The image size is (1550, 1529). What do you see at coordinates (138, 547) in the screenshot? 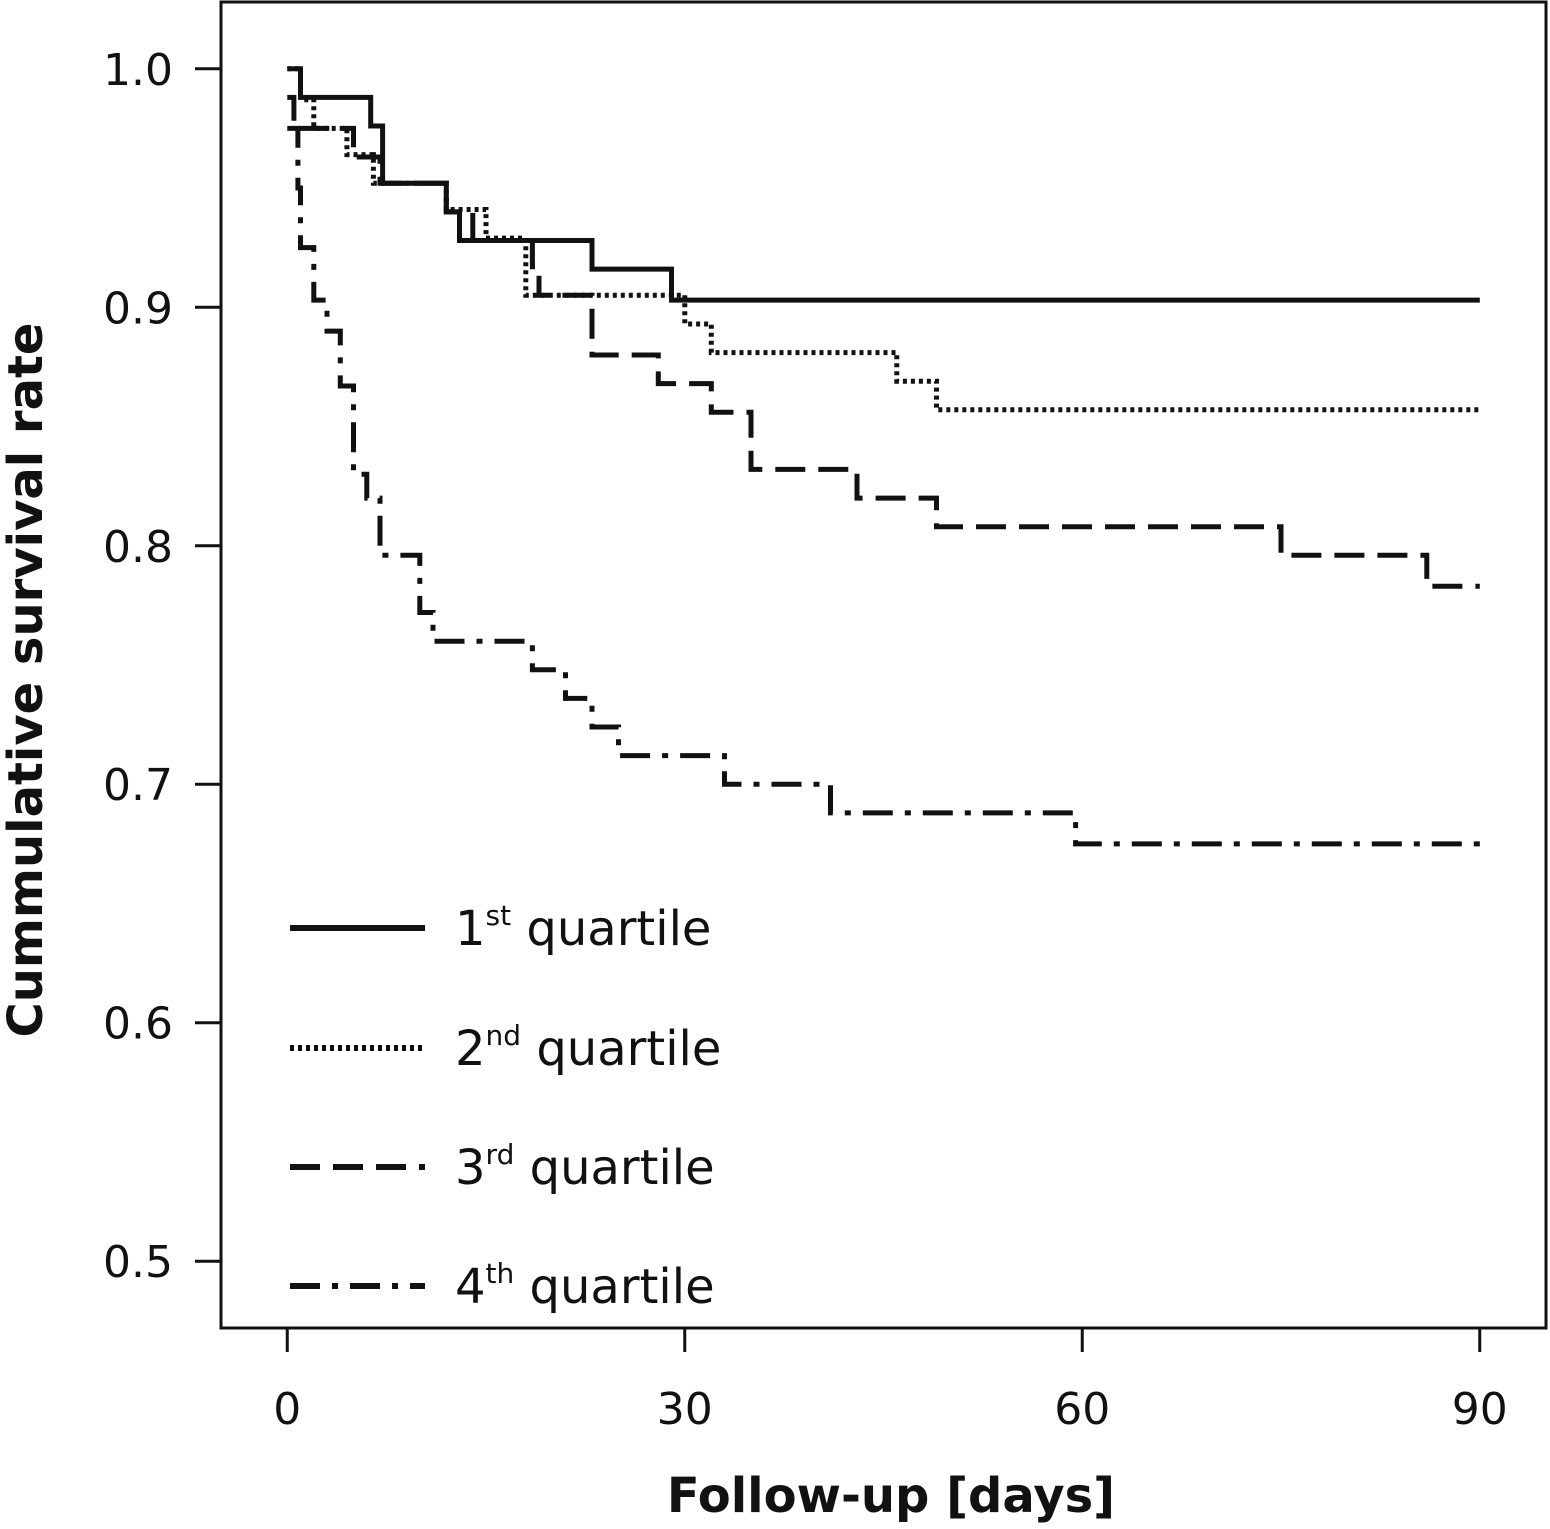
I see `y-tick-label: 0.8` at bounding box center [138, 547].